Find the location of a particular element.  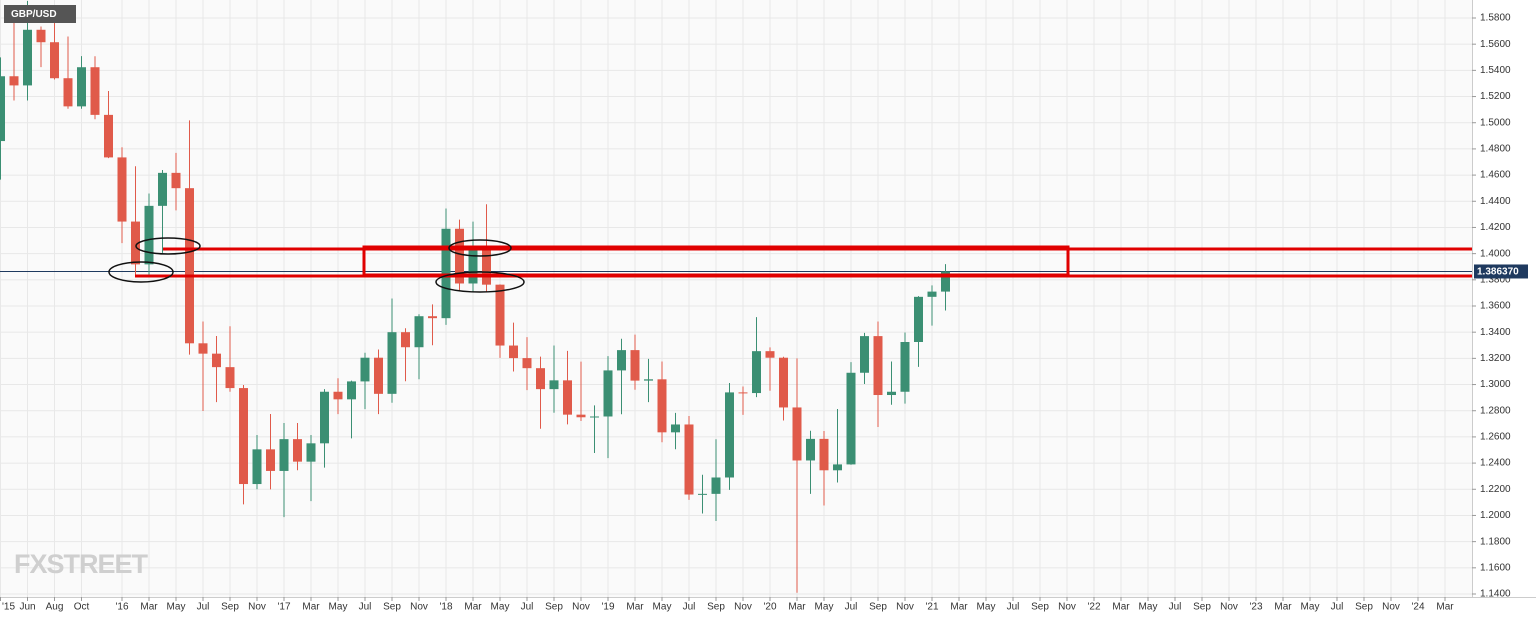

y-tick-label: 1.5000 is located at coordinates (1495, 122).